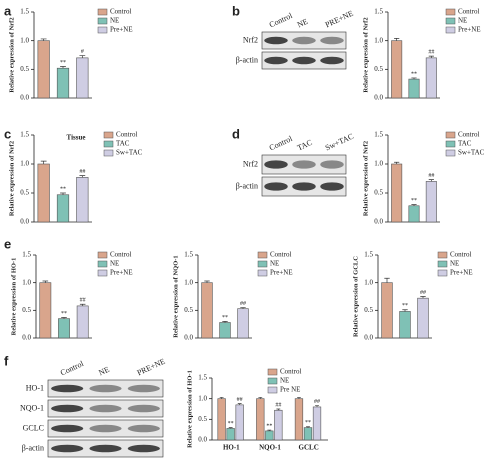 The width and height of the screenshot is (500, 470). Describe the element at coordinates (151, 367) in the screenshot. I see `lane-label: PRE+NE` at that location.